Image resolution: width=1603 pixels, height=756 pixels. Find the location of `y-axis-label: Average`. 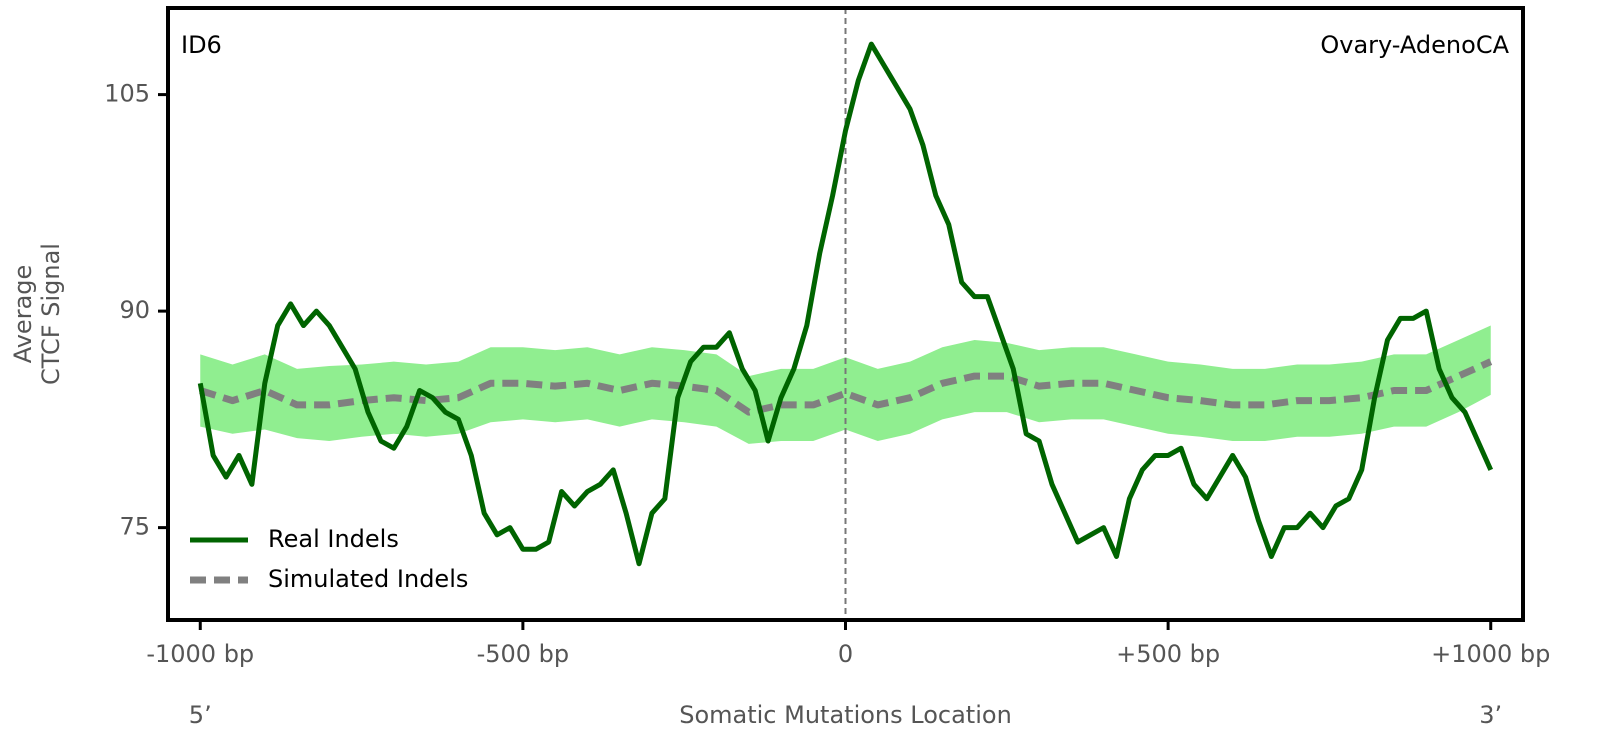

y-axis-label: Average is located at coordinates (23, 314).